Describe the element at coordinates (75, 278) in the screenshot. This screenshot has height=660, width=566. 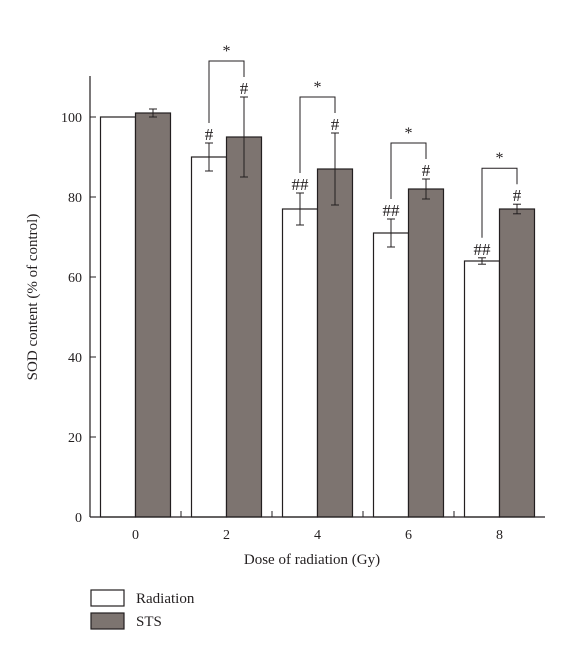
I see `y-tick-label: 60` at that location.